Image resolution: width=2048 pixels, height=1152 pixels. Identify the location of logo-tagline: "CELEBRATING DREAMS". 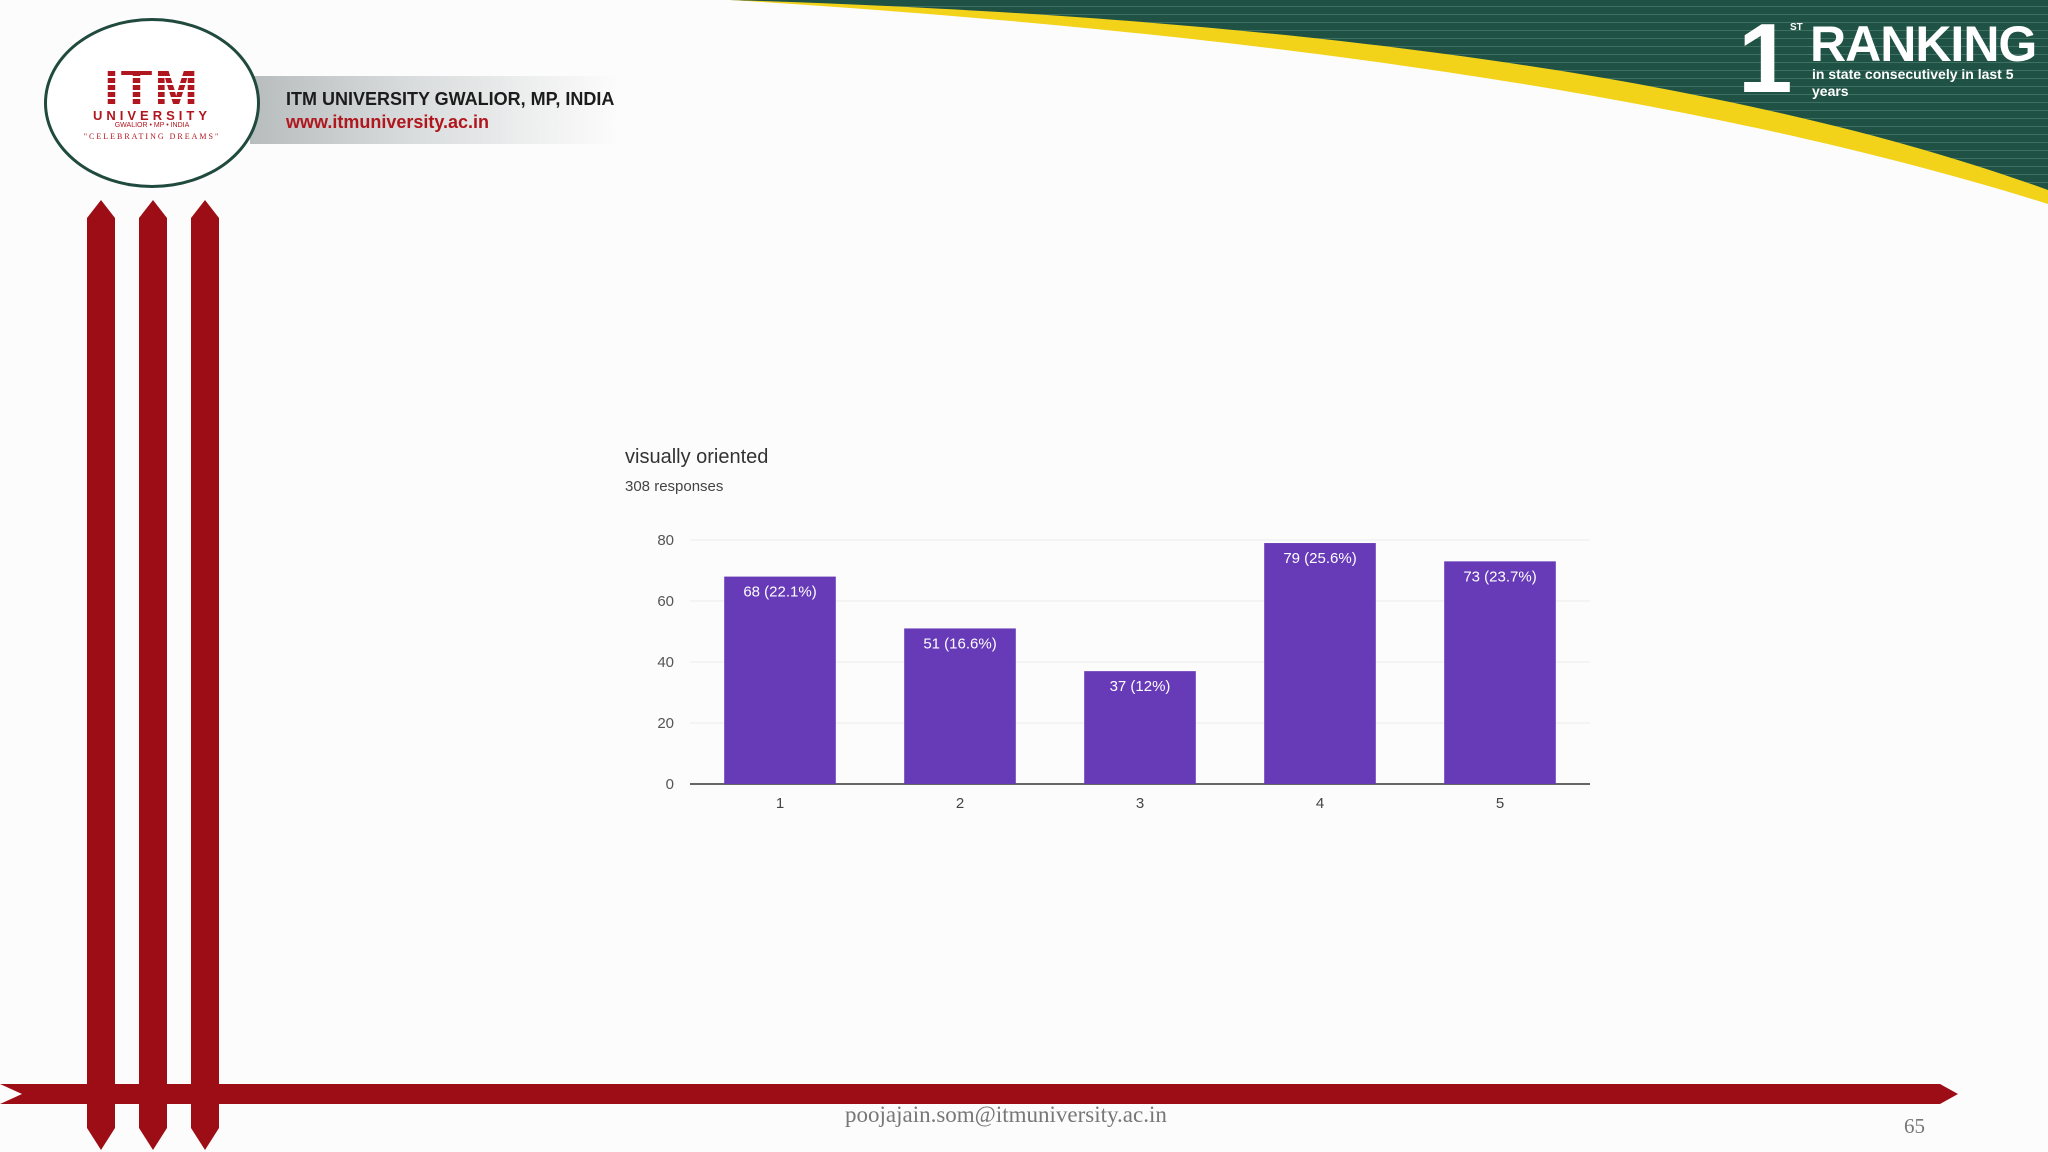
(152, 136).